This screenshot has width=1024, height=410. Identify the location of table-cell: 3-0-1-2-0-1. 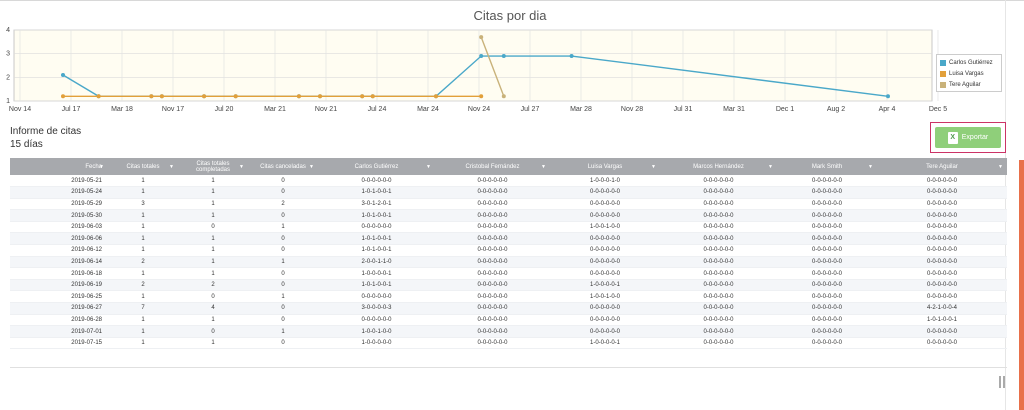
(376, 204).